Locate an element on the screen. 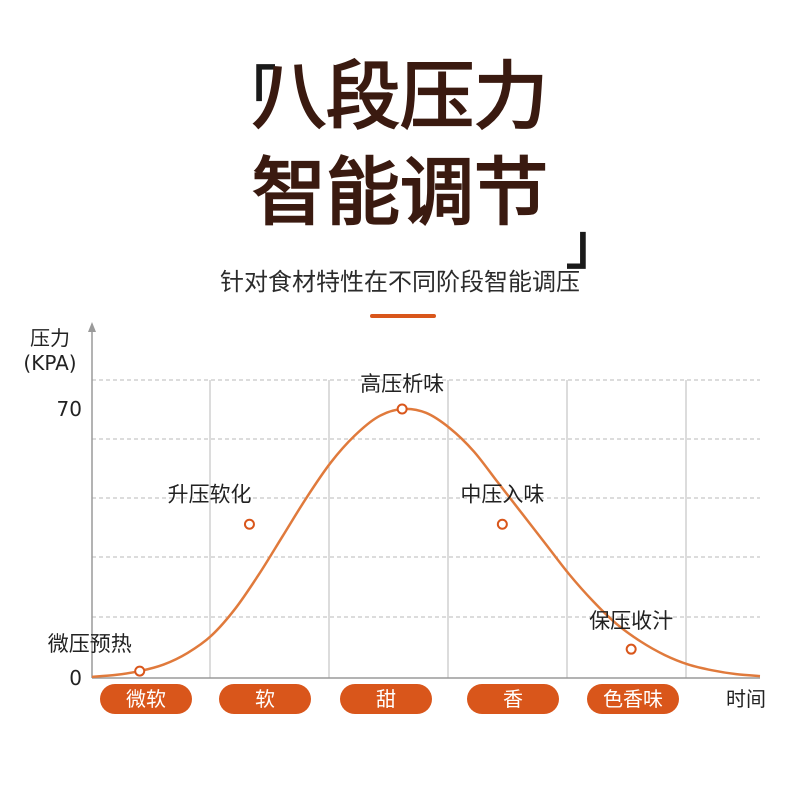 This screenshot has height=800, width=800. stage-label: 微软 is located at coordinates (146, 699).